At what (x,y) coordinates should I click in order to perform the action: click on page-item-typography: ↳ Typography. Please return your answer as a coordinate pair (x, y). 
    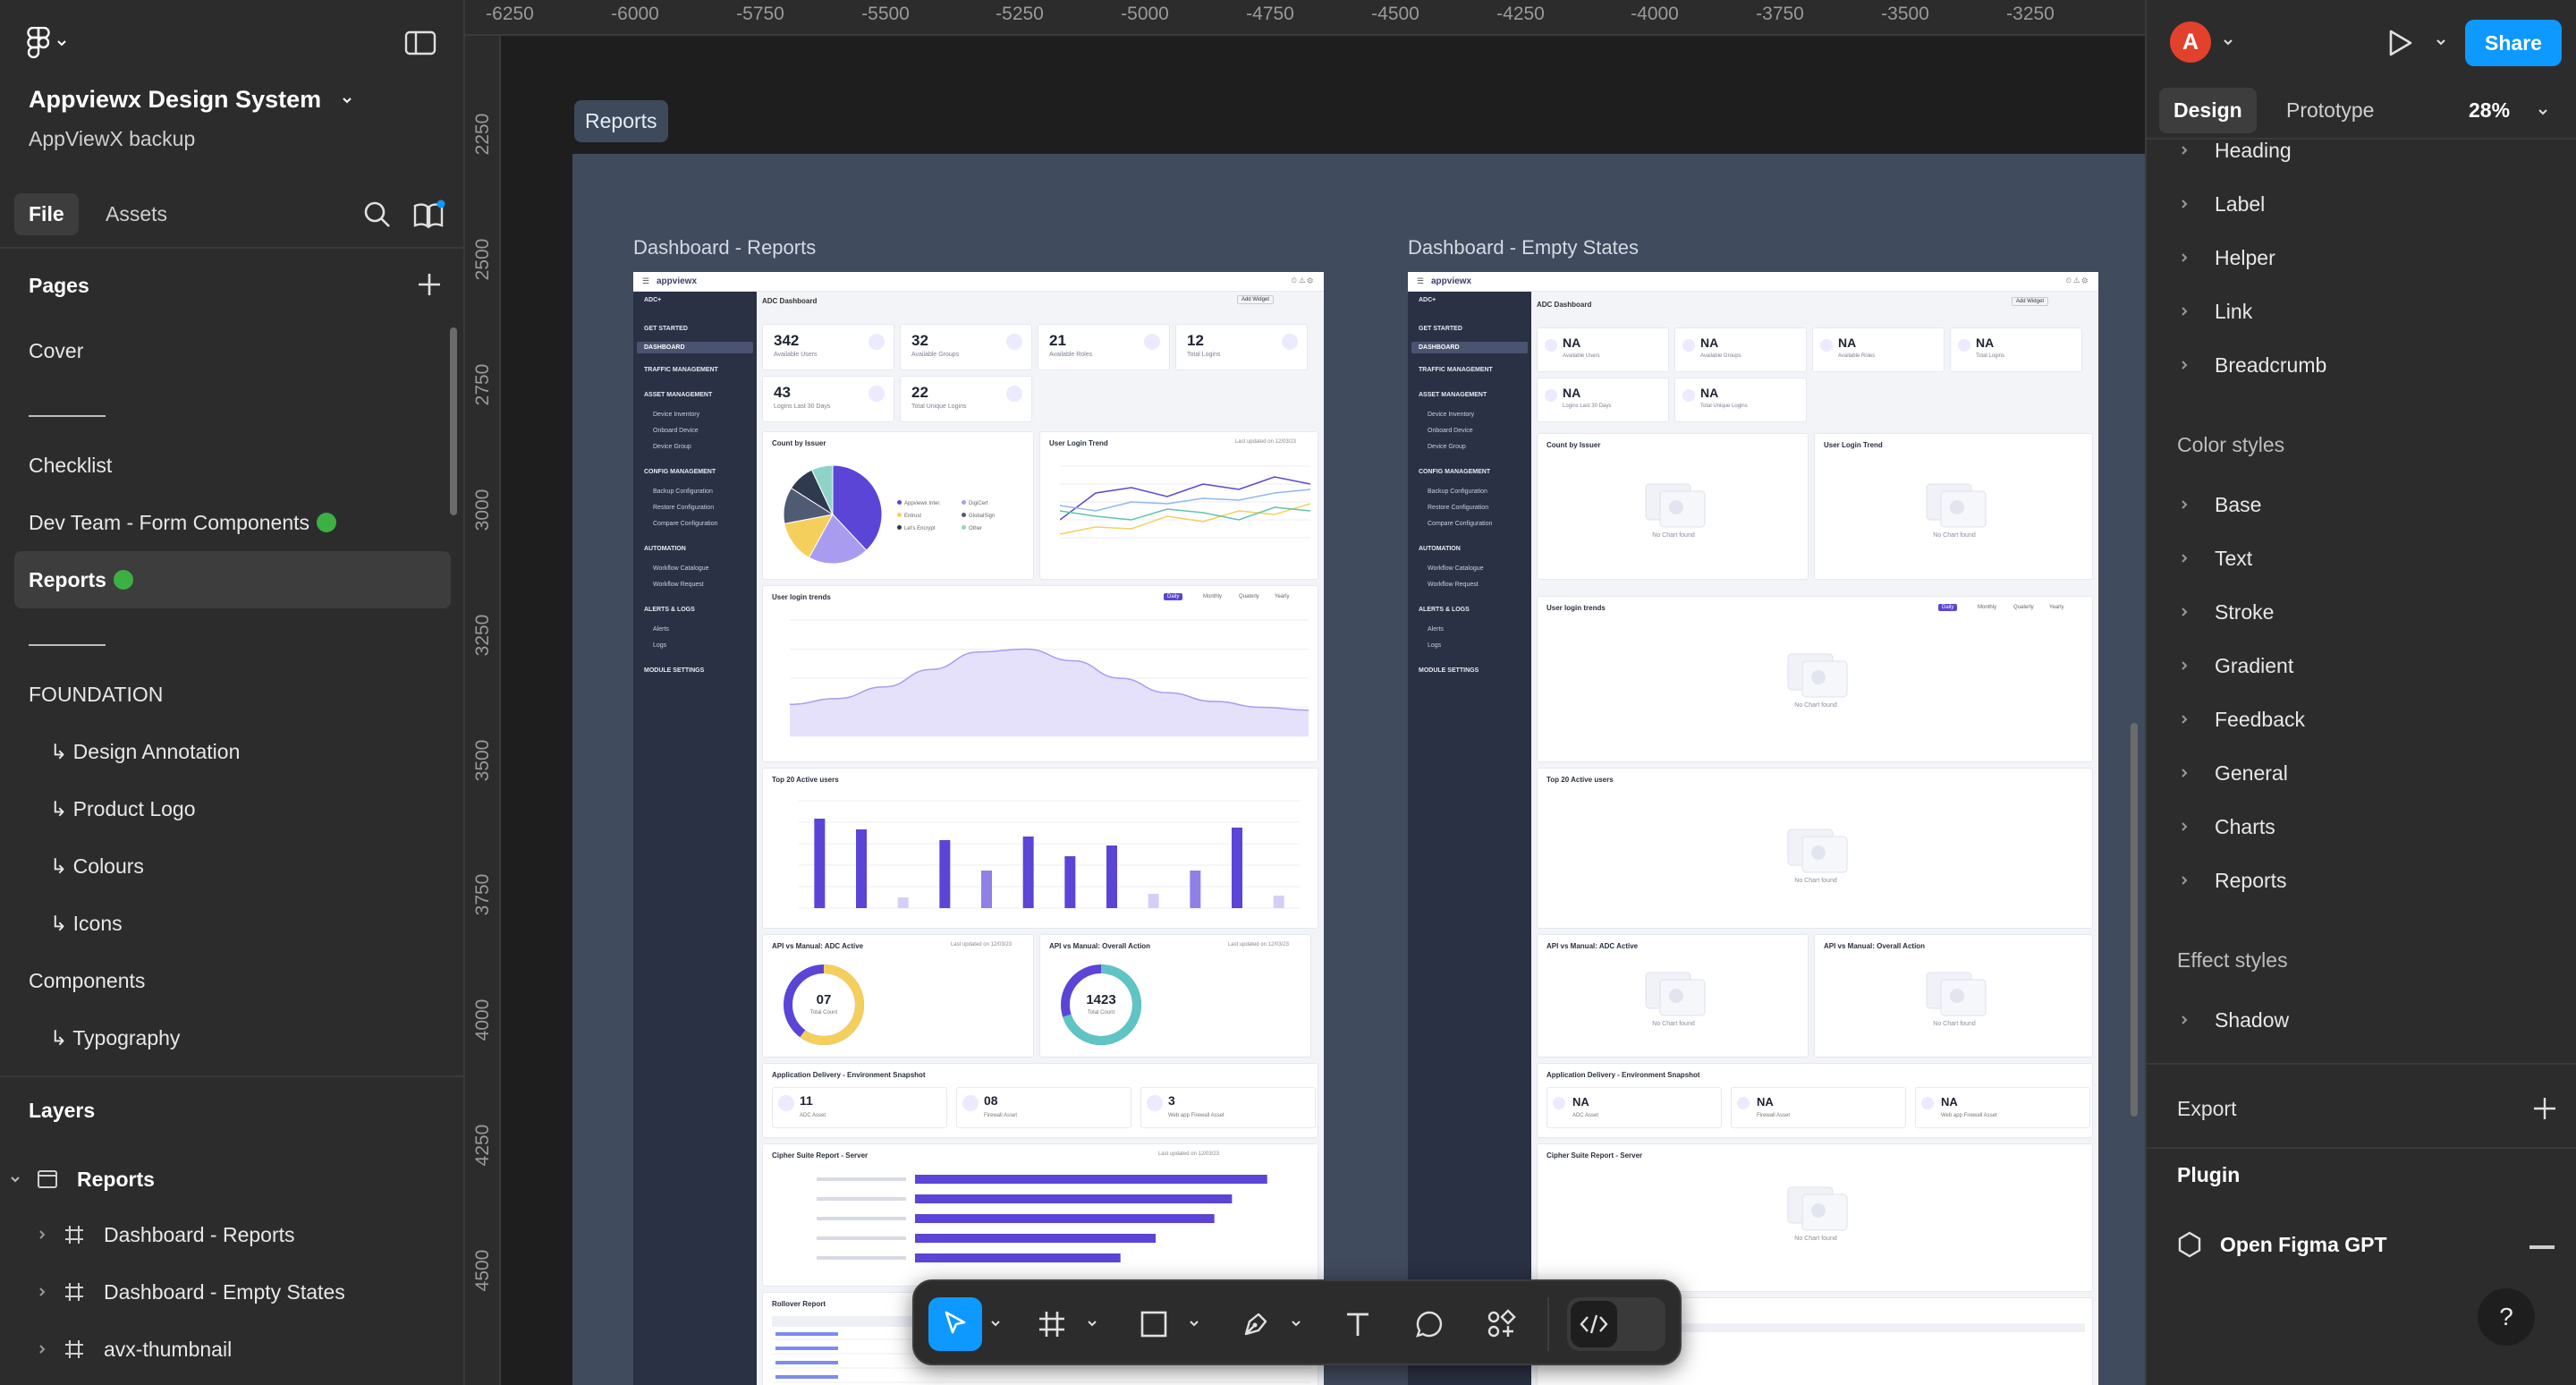
    Looking at the image, I should click on (232, 1037).